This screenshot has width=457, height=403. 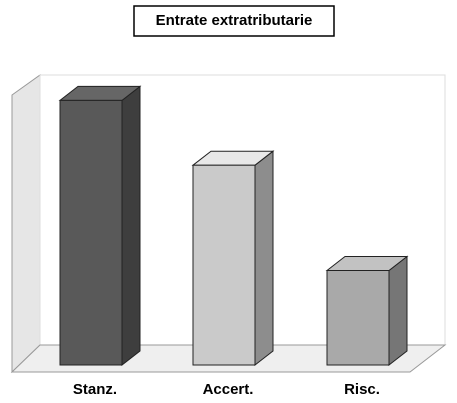 I want to click on x-tick-label: Stanz., so click(x=95, y=389).